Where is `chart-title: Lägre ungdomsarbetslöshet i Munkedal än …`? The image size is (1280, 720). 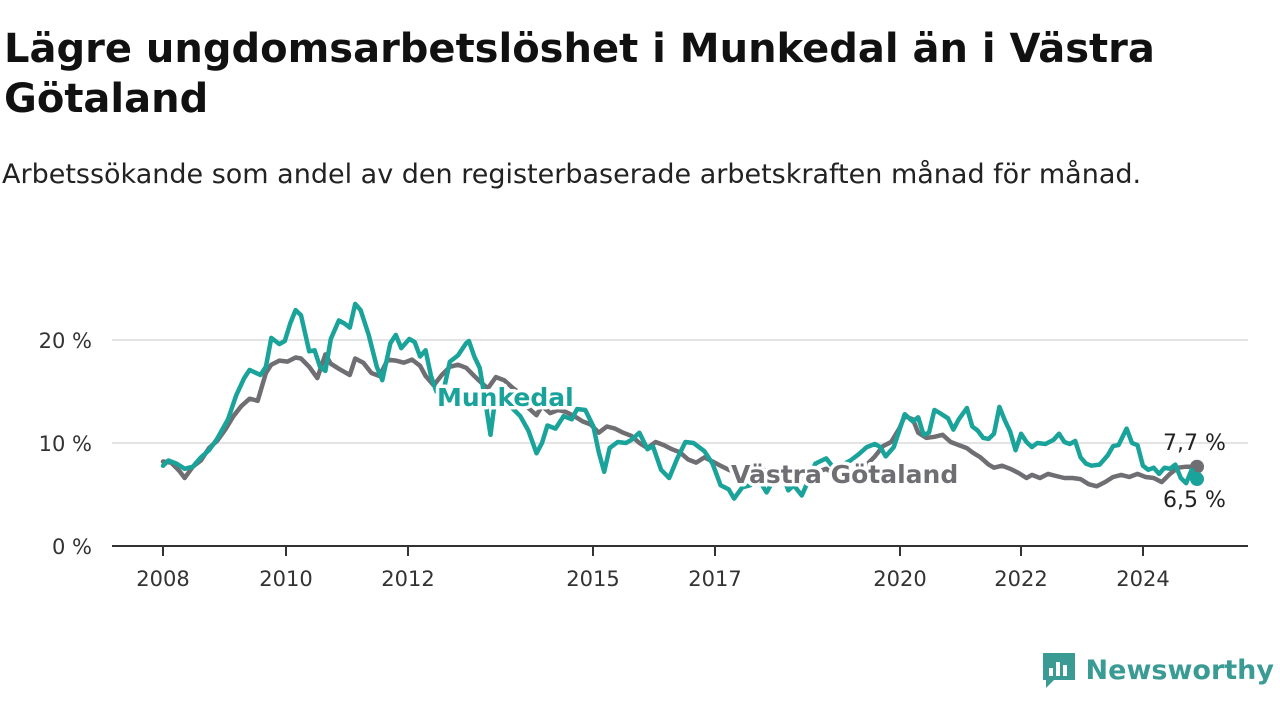
chart-title: Lägre ungdomsarbetslöshet i Munkedal än … is located at coordinates (579, 74).